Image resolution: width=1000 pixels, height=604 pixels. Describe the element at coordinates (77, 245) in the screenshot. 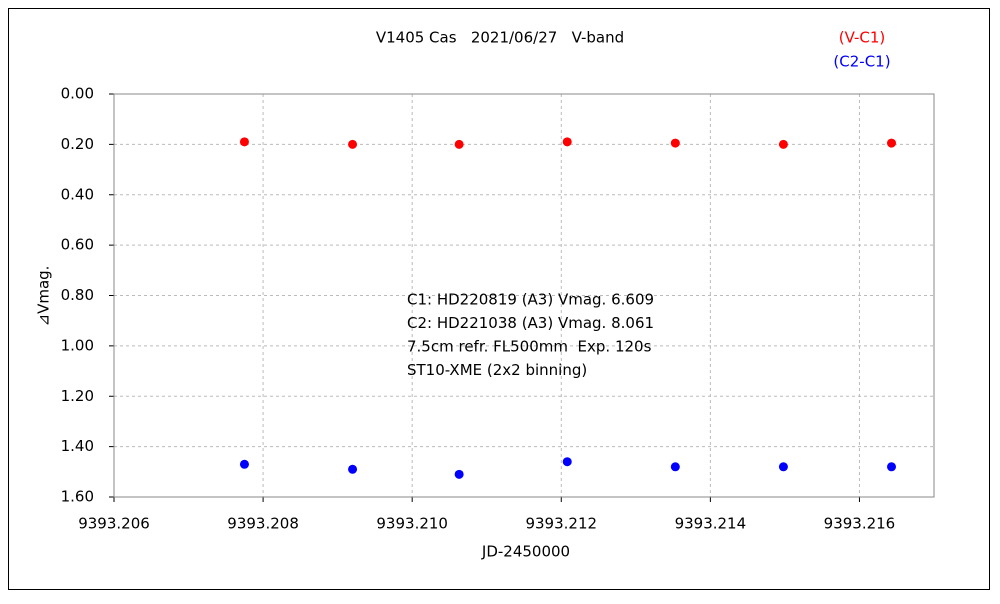

I see `y-tick-label: 0.60` at that location.